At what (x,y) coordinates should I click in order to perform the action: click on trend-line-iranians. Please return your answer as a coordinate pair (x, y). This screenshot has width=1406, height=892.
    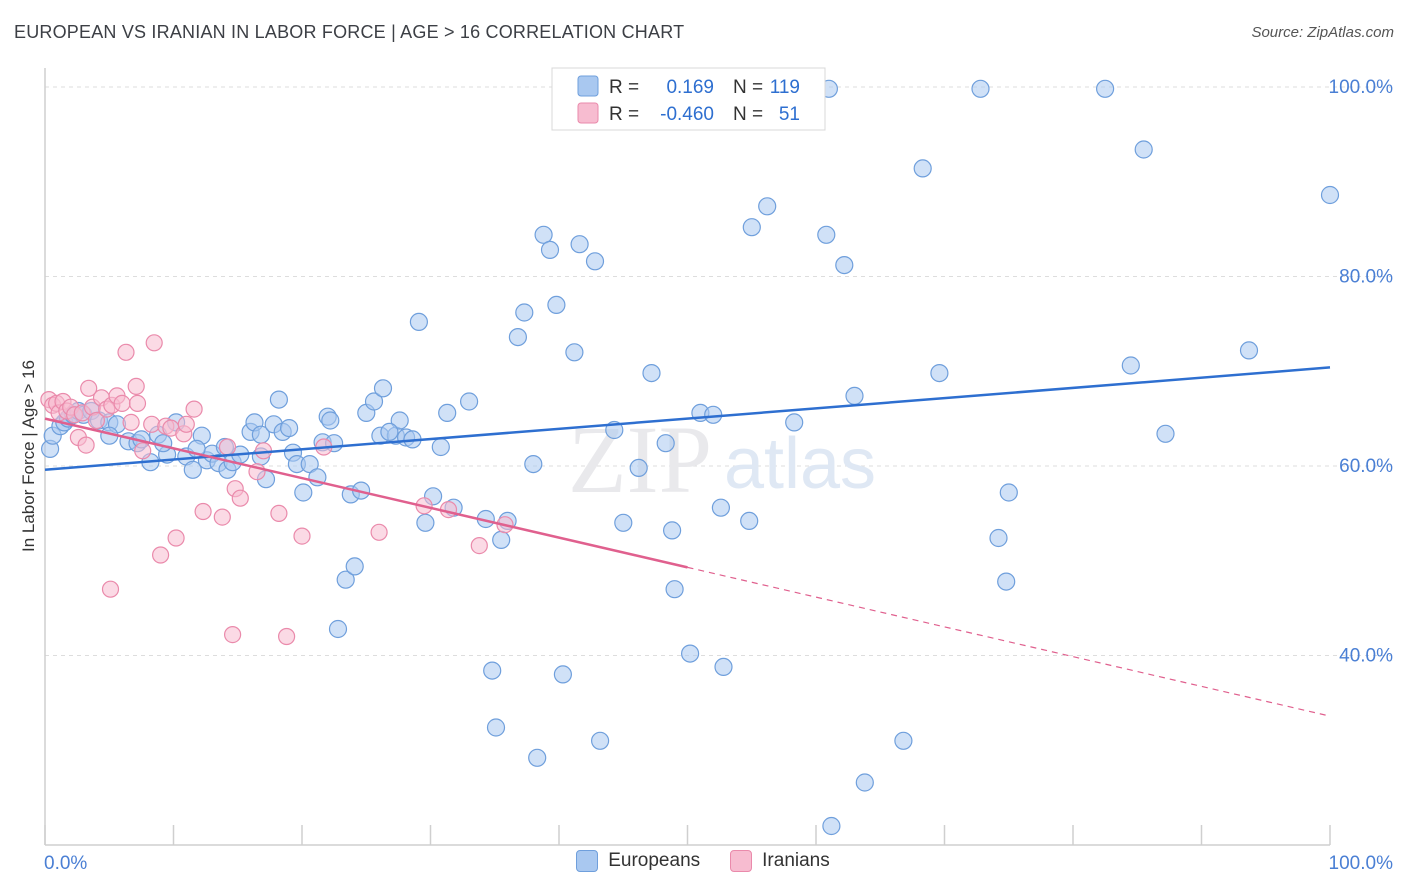
    Looking at the image, I should click on (366, 493).